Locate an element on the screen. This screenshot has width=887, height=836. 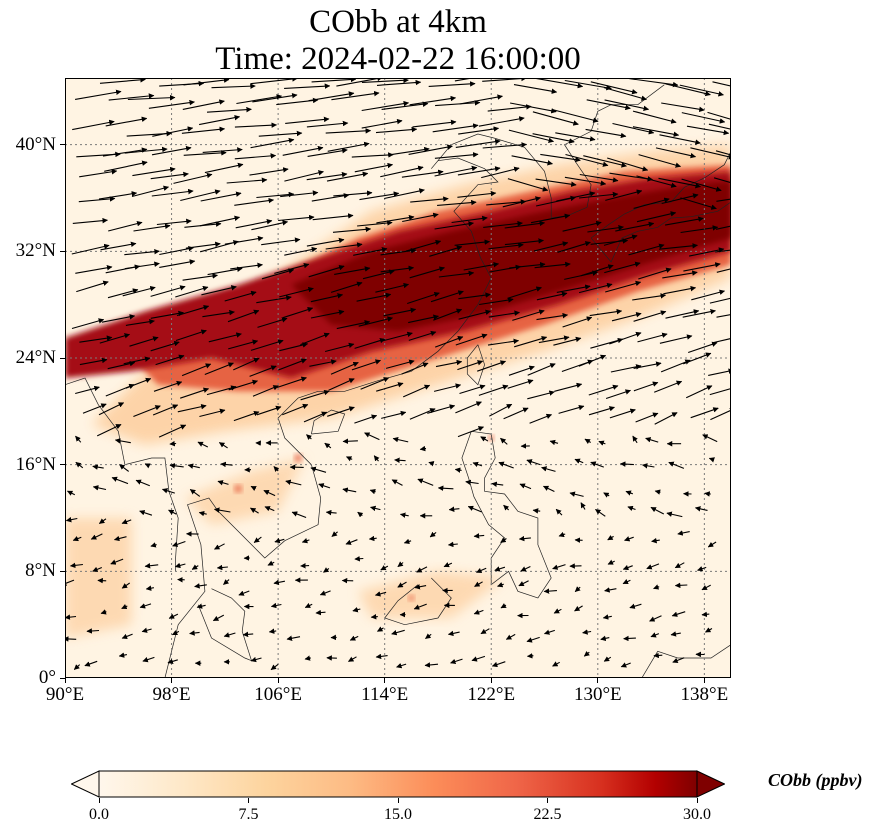
y-tick-mark is located at coordinates (62, 678).